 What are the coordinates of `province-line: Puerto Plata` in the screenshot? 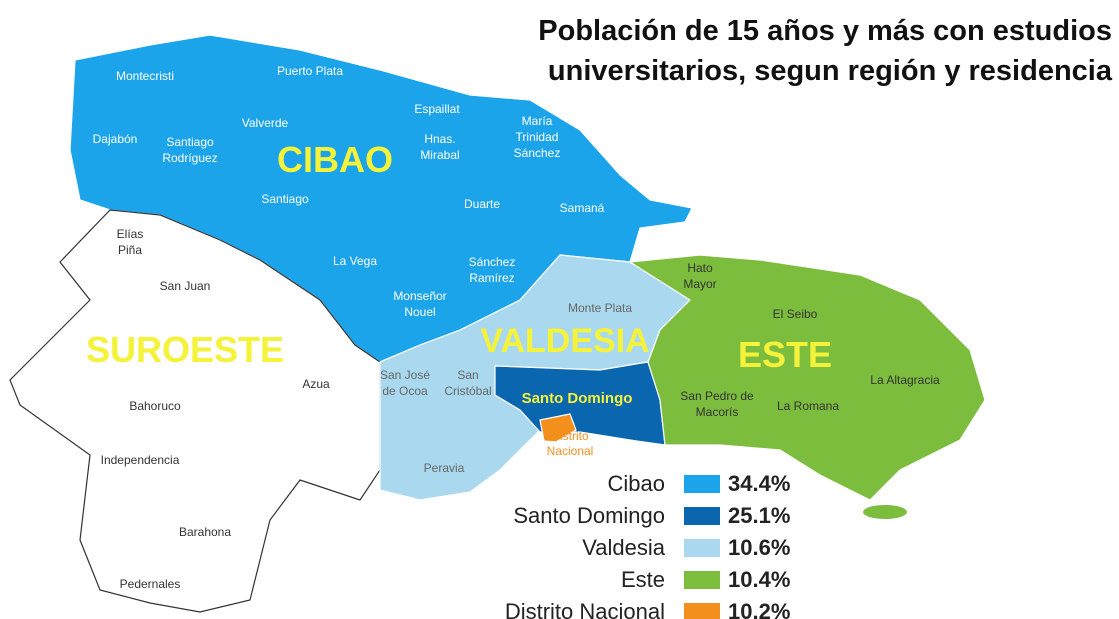 It's located at (310, 71).